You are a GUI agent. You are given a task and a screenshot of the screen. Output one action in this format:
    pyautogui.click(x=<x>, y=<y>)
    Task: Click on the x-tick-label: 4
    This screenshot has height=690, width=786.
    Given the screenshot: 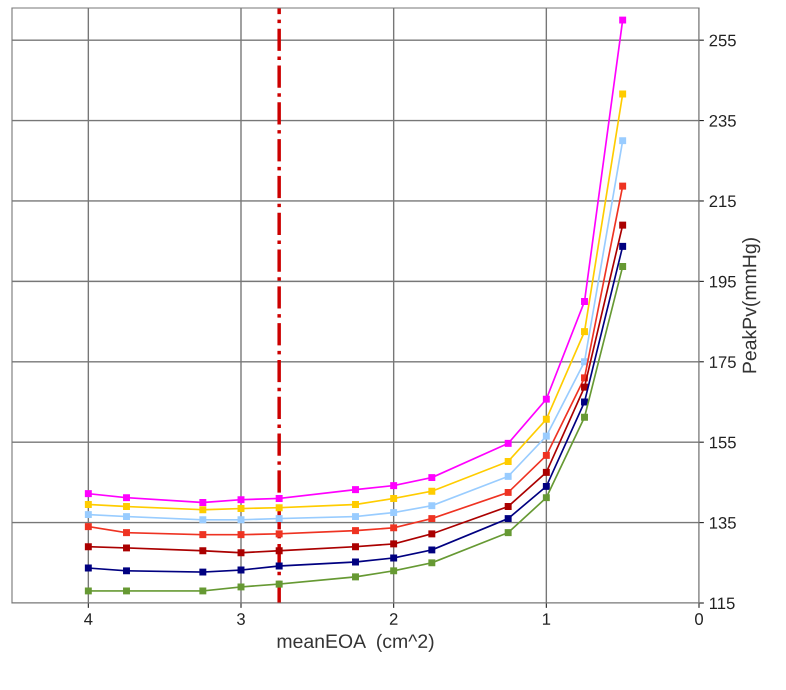 What is the action you would take?
    pyautogui.click(x=88, y=619)
    